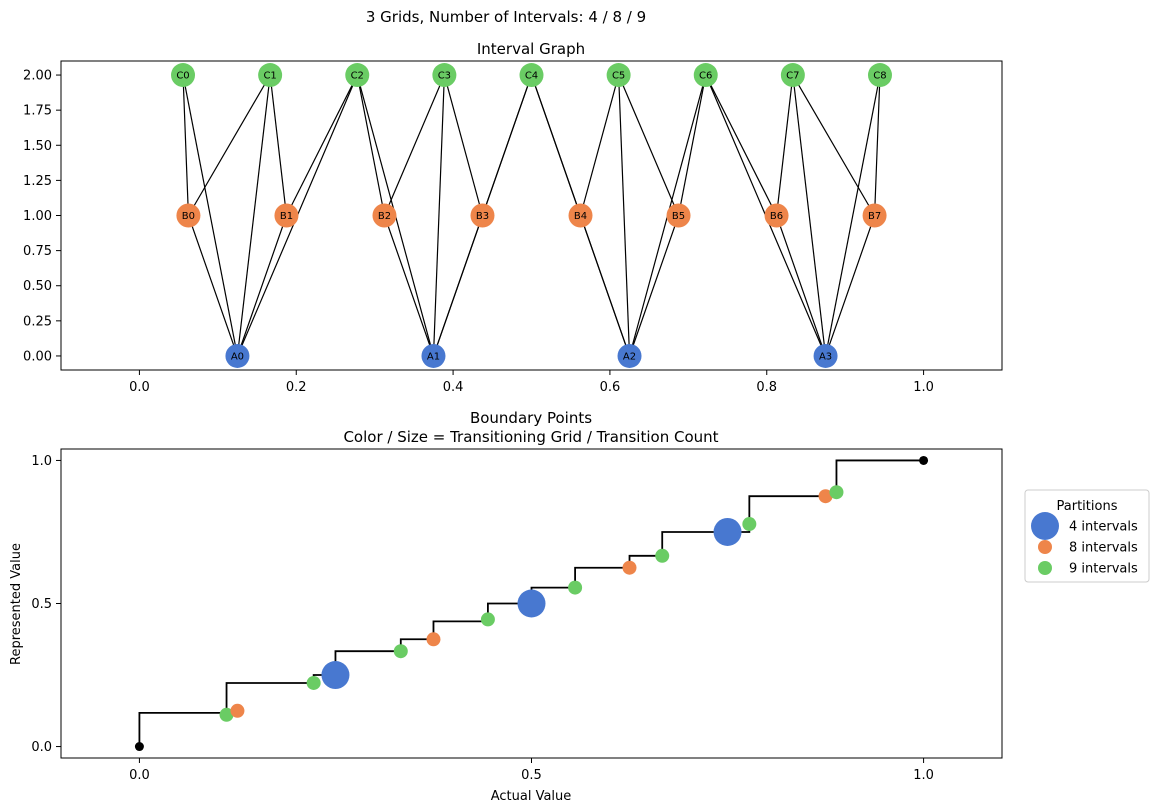 This screenshot has width=1158, height=811. I want to click on graph-node-label: B6, so click(776, 216).